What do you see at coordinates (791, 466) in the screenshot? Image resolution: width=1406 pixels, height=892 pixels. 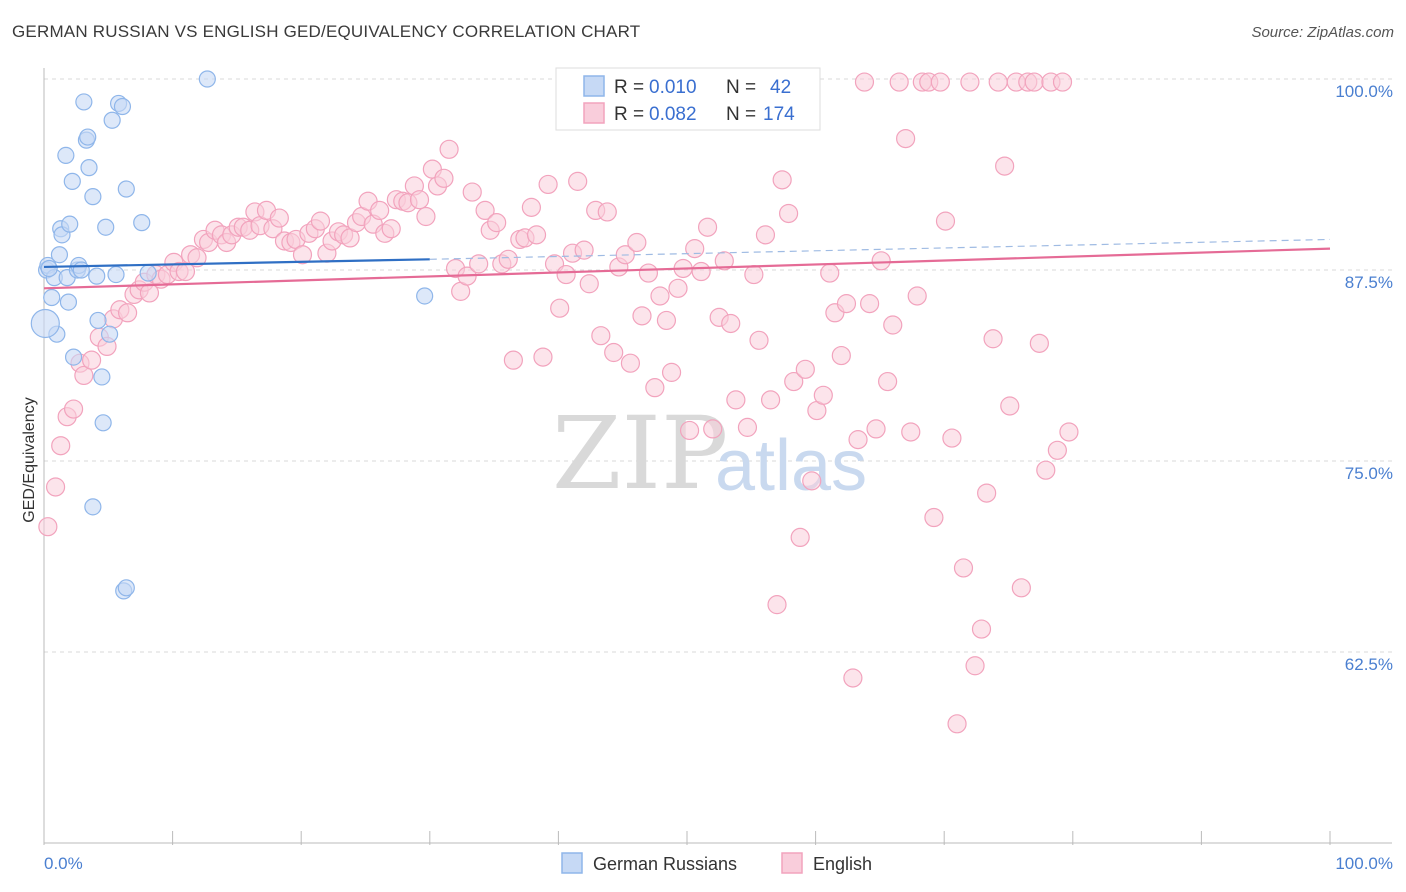 I see `watermark-atlas: atlas` at bounding box center [791, 466].